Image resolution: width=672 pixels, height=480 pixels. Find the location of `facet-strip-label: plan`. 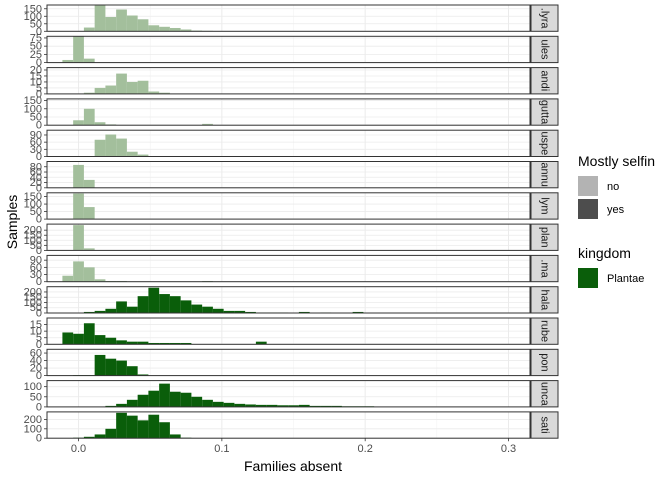

facet-strip-label: plan is located at coordinates (545, 237).